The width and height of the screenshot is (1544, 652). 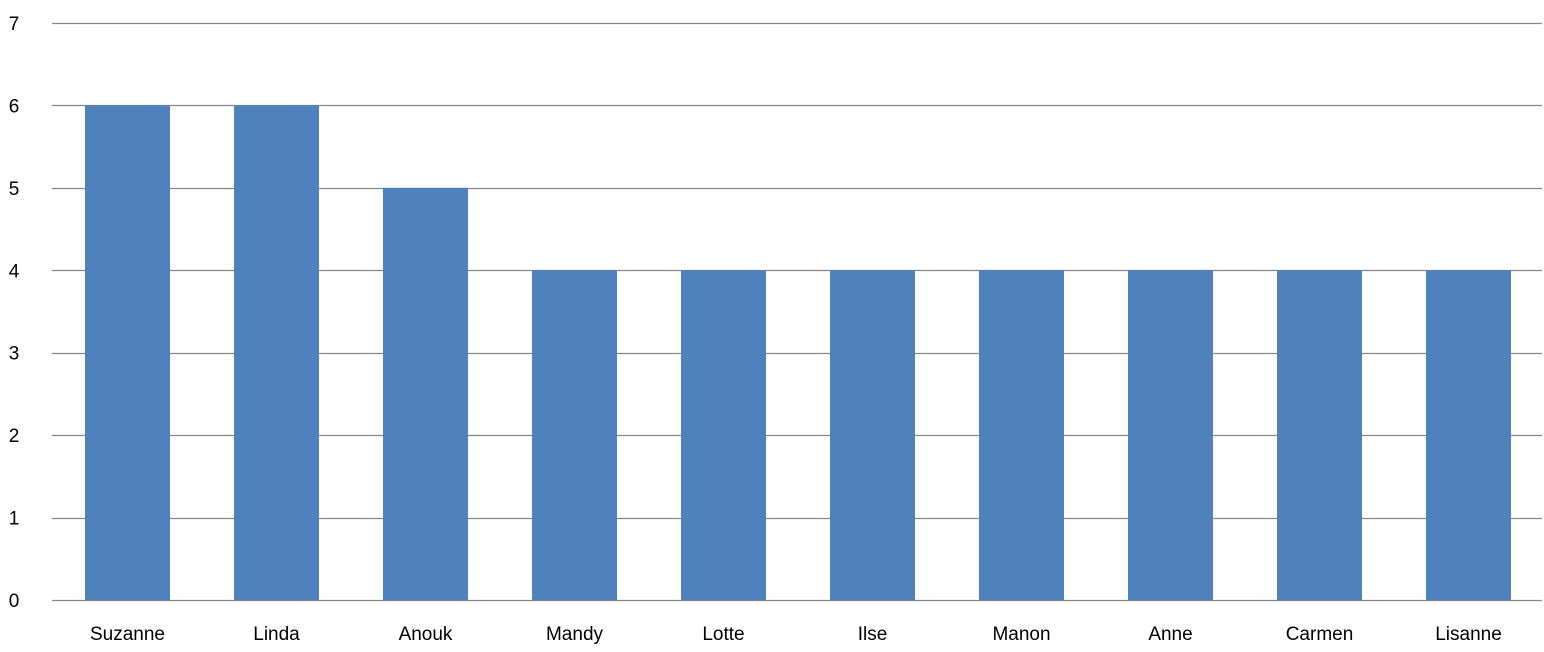 What do you see at coordinates (276, 634) in the screenshot?
I see `x-tick-label: Linda` at bounding box center [276, 634].